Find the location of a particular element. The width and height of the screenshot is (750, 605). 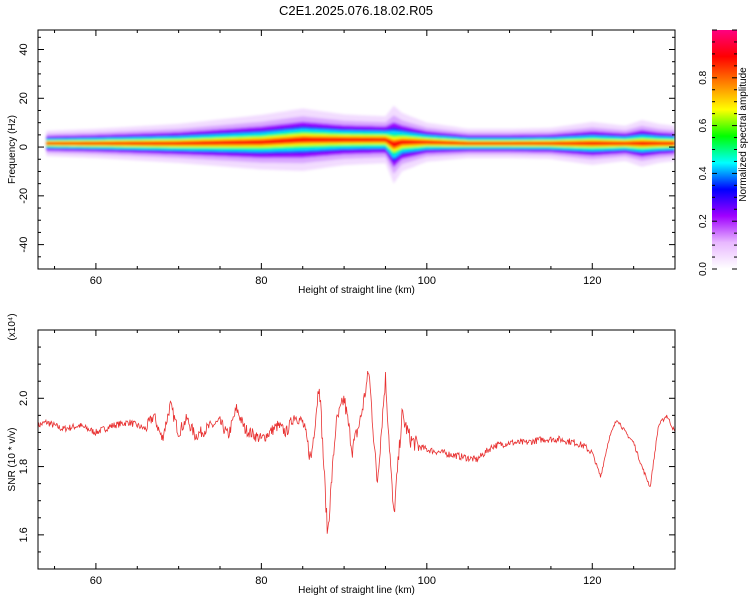

y-axis-tick-label: -20 is located at coordinates (24, 196).